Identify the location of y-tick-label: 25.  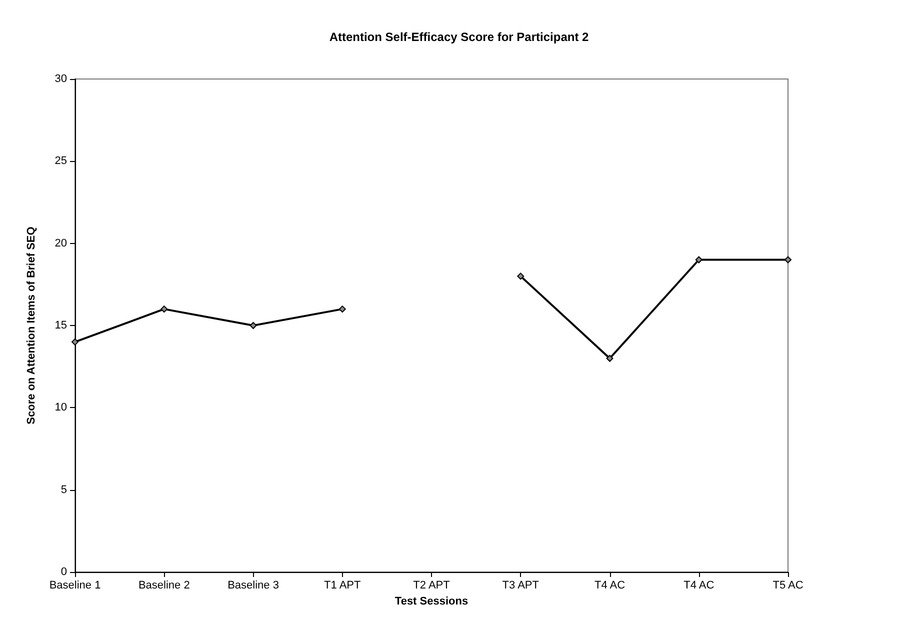
(60, 161).